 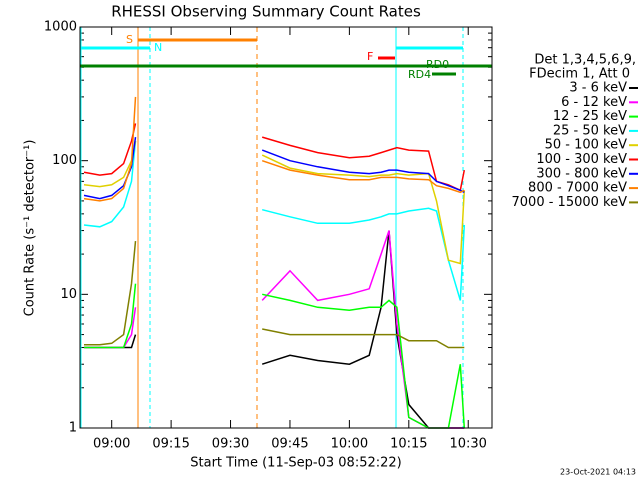 I want to click on x-axis-label: Start Time (11-Sep-03 08:52:22), so click(x=295, y=463).